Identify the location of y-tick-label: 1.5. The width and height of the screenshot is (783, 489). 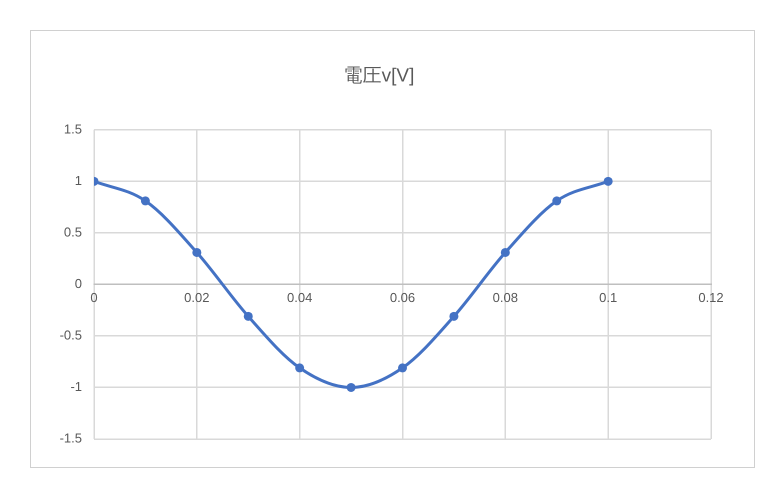
(73, 128).